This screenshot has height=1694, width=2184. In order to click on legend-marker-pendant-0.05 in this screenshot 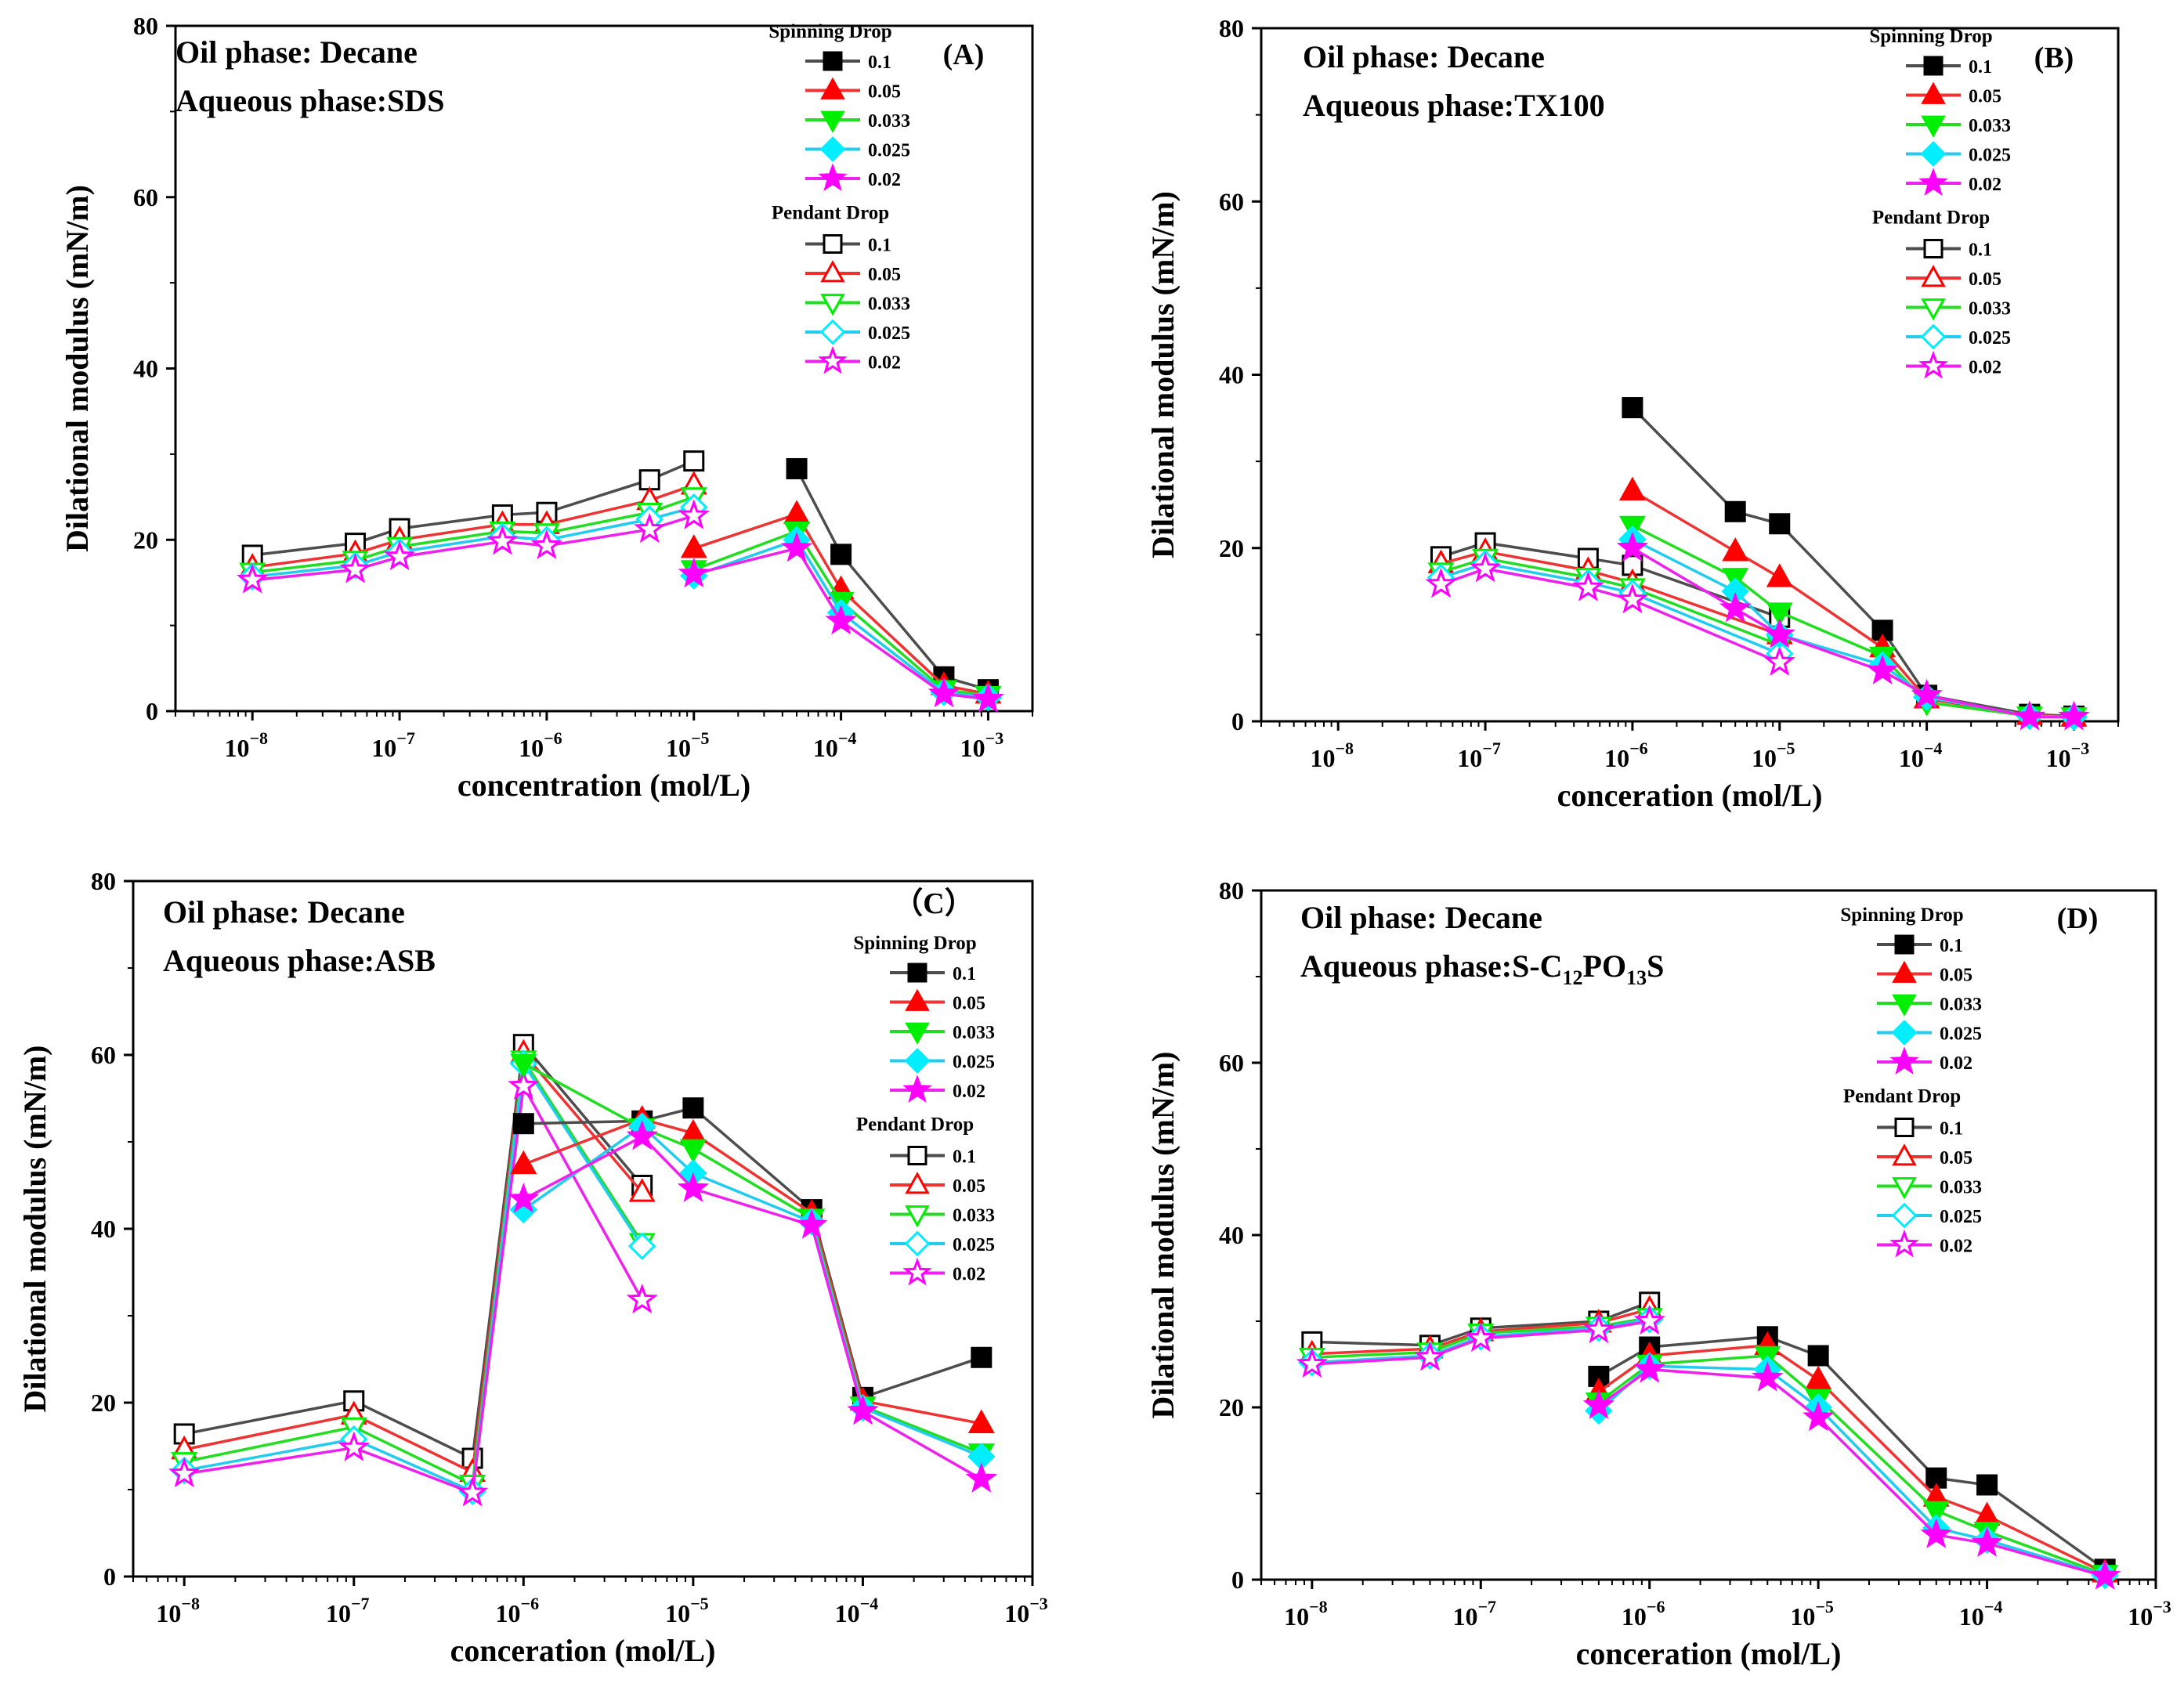, I will do `click(1933, 276)`.